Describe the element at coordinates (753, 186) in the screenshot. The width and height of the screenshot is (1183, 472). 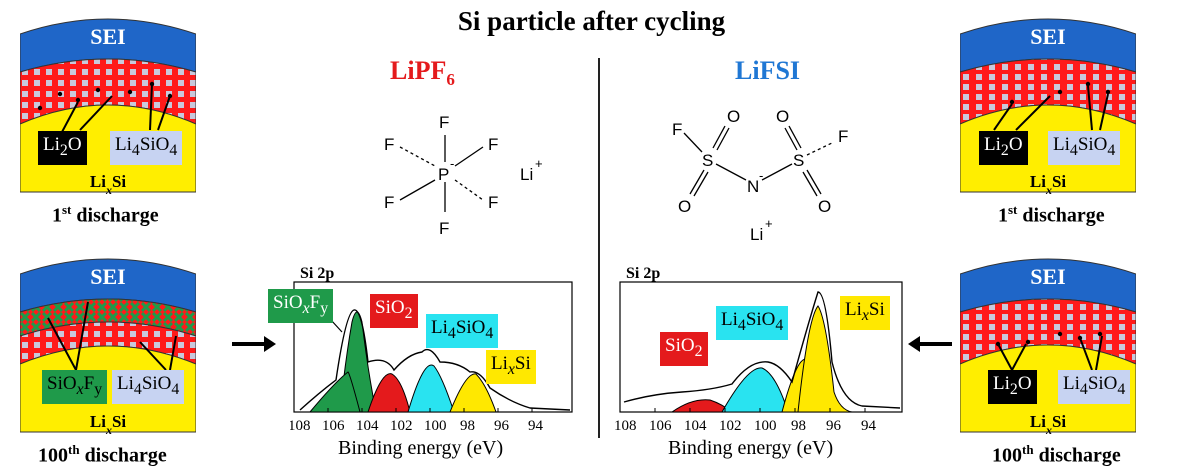
I see `fsi-n: N` at that location.